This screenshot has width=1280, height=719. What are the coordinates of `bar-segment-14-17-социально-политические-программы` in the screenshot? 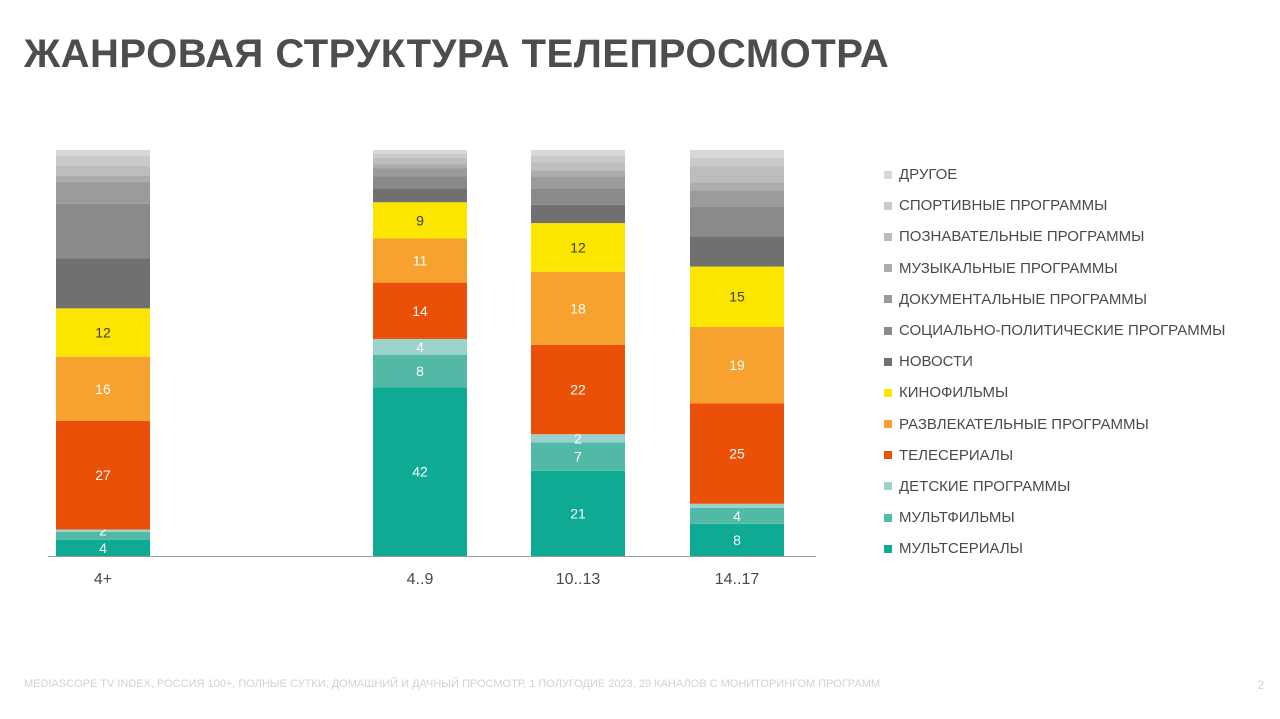 It's located at (737, 221).